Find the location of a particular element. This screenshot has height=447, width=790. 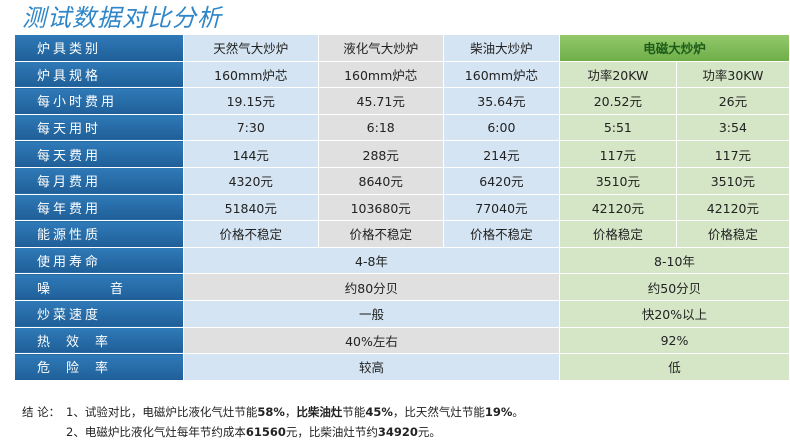

cell-danger-traditional: 较高 is located at coordinates (371, 367).